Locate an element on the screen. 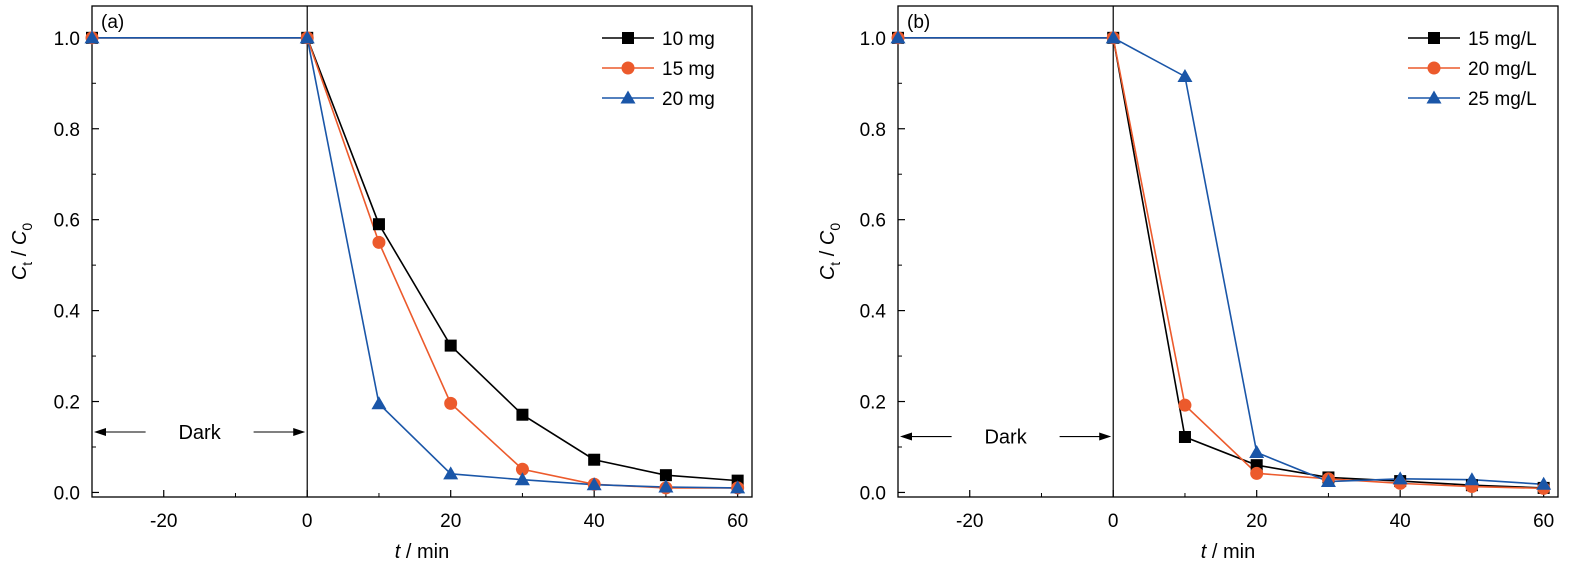  legend-label: 15 mg is located at coordinates (688, 69).